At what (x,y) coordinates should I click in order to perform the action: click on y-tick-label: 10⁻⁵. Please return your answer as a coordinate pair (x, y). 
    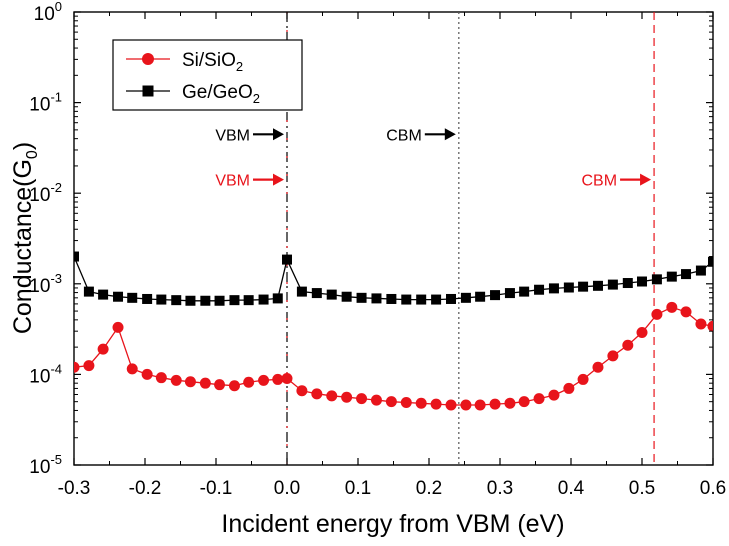
    Looking at the image, I should click on (45, 465).